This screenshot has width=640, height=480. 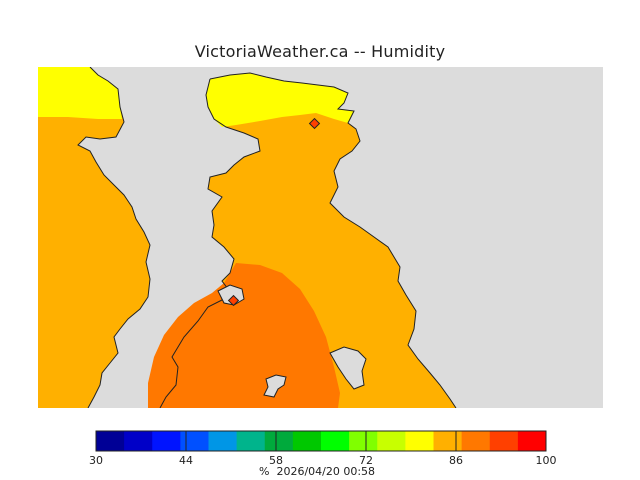 I want to click on unit-label: %, so click(x=264, y=471).